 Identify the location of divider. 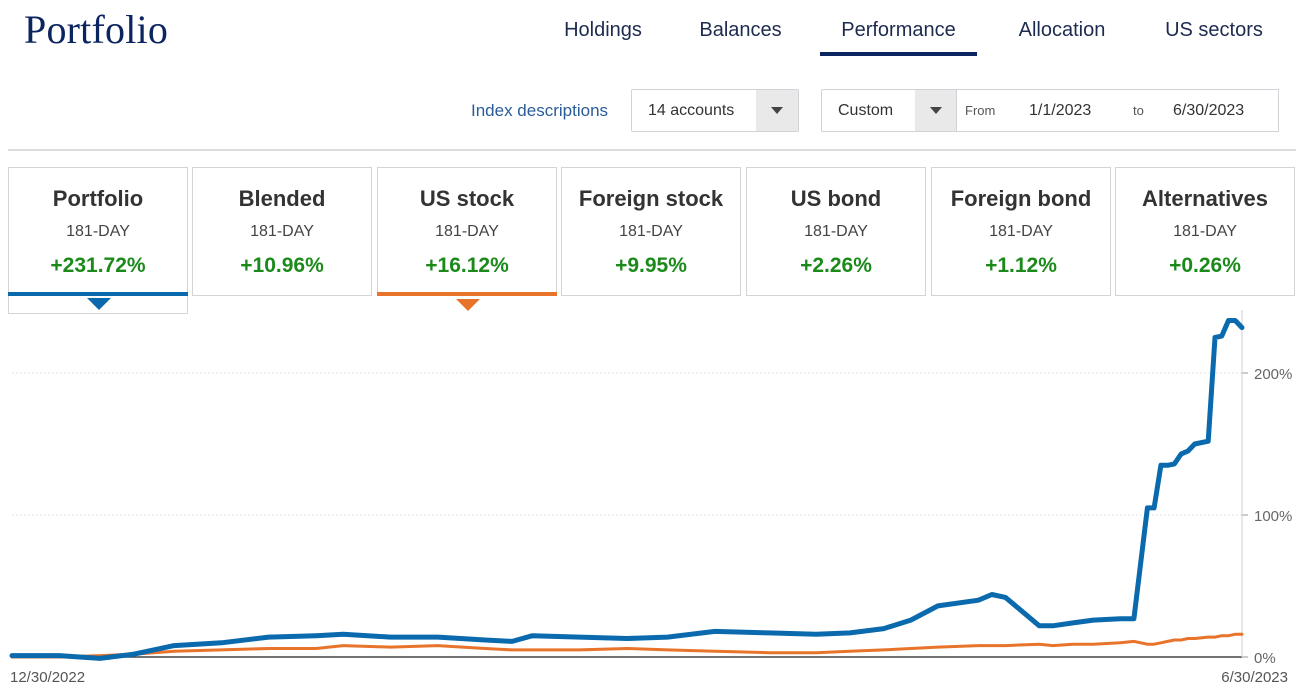
(652, 150).